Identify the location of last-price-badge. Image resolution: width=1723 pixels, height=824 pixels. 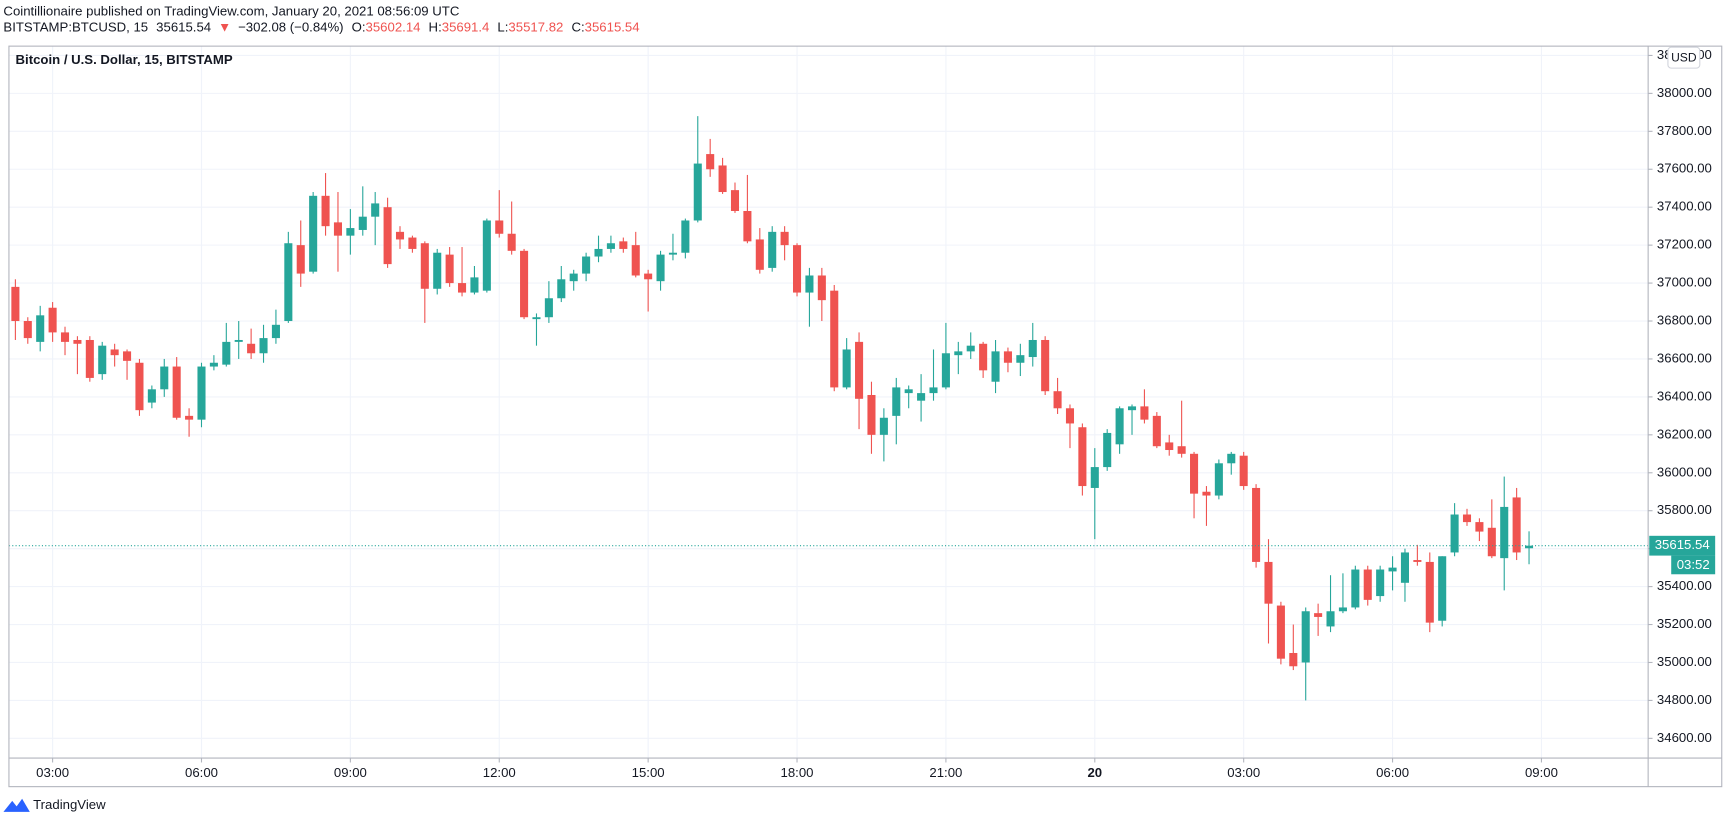
(1682, 545).